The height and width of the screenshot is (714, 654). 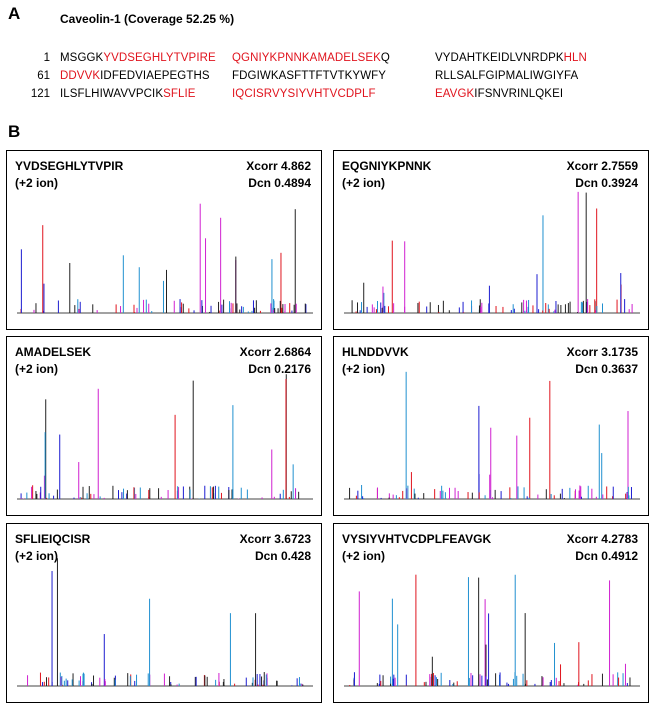 I want to click on spectrum-panel: SFLIEIQCISR (+2 ion) Xcorr 3.6723 Dcn 0.428, so click(x=164, y=613).